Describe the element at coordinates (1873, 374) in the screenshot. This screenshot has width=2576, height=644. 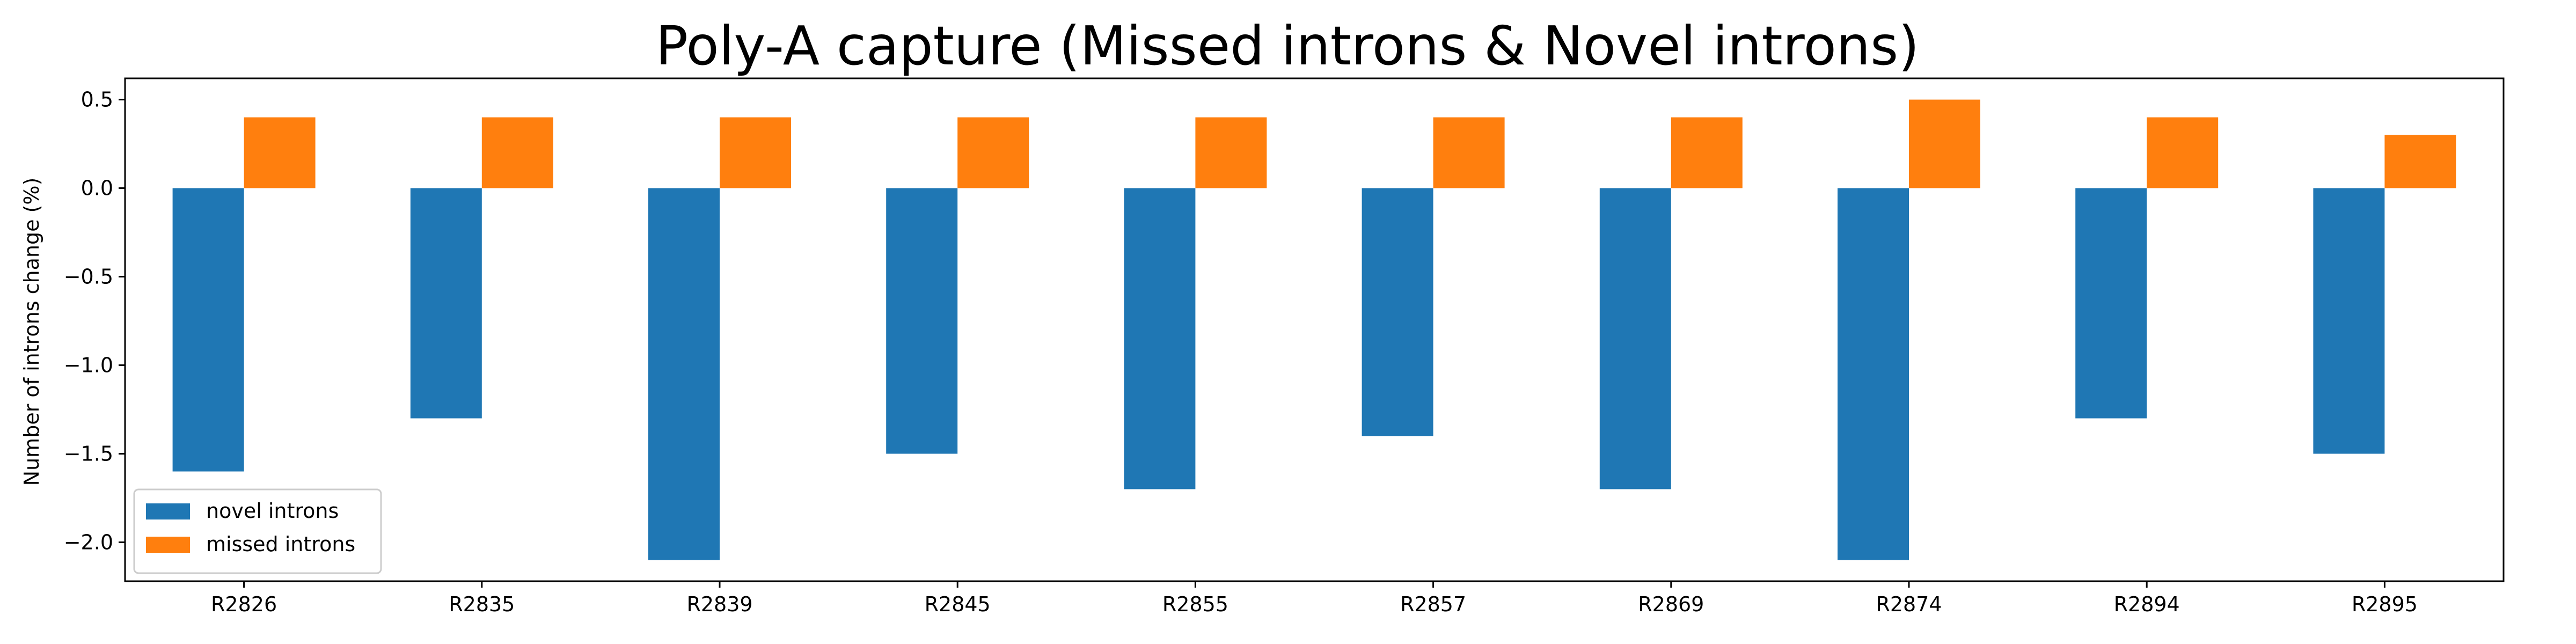
I see `bar-novel-R2874` at that location.